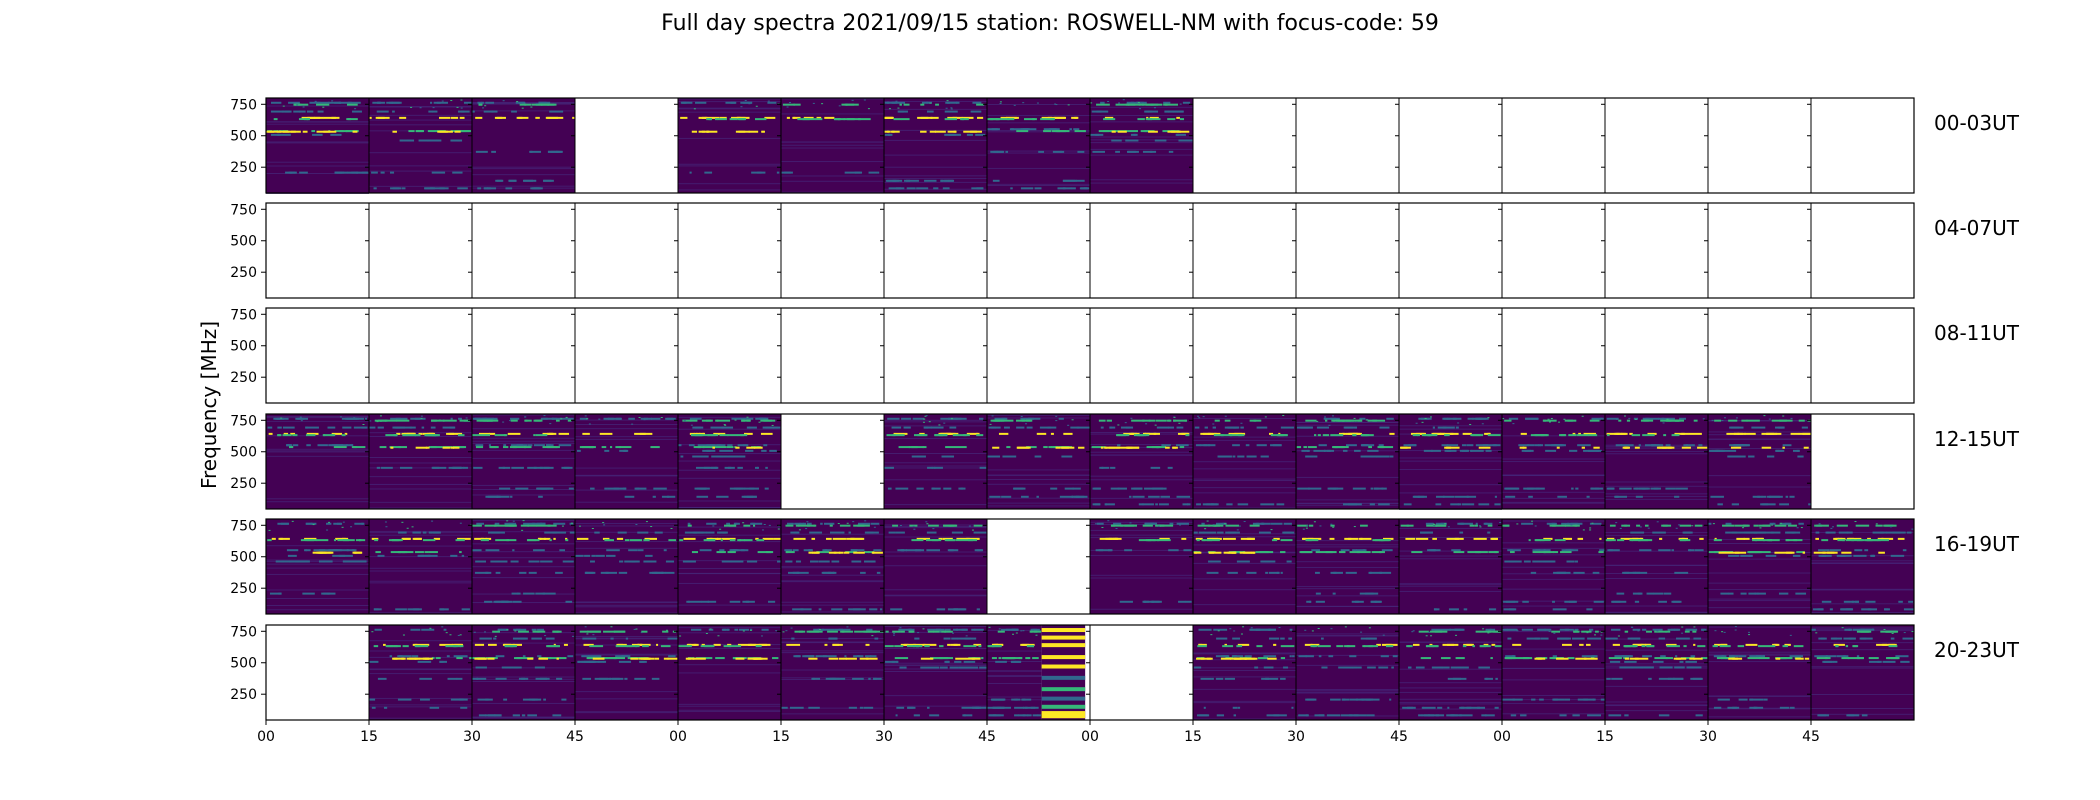 The height and width of the screenshot is (800, 2100). What do you see at coordinates (243, 315) in the screenshot?
I see `y-tick-label: 750` at bounding box center [243, 315].